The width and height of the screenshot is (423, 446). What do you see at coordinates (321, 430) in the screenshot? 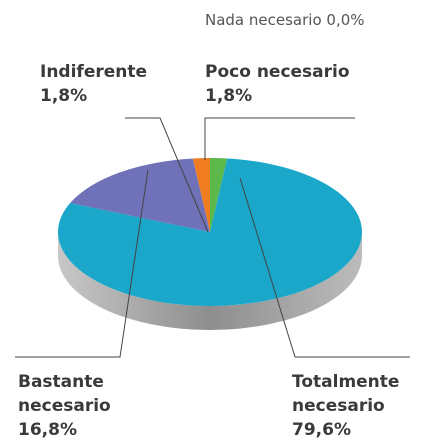
I see `value-label: 79,6%` at bounding box center [321, 430].